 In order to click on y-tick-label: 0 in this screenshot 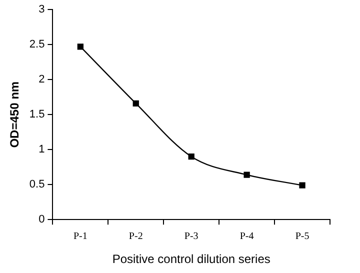, I will do `click(41, 220)`.